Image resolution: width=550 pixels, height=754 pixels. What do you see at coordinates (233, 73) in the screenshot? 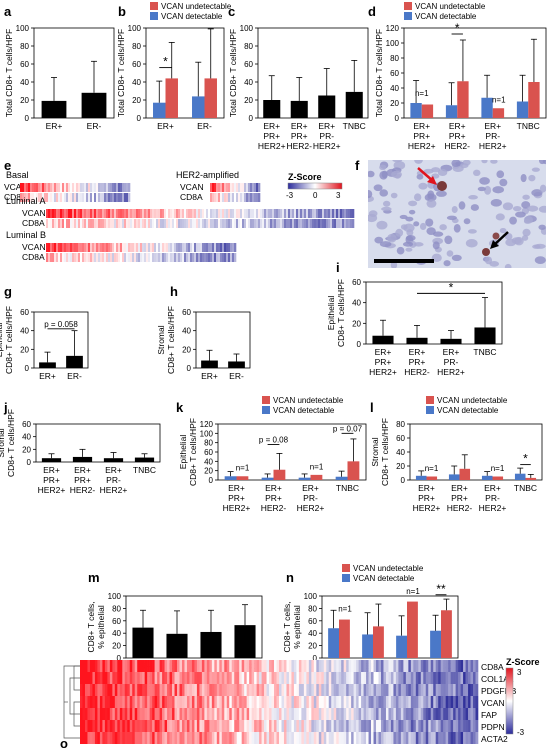
I see `y-axis-label: Total CD8+ T cells/HPF` at bounding box center [233, 73].